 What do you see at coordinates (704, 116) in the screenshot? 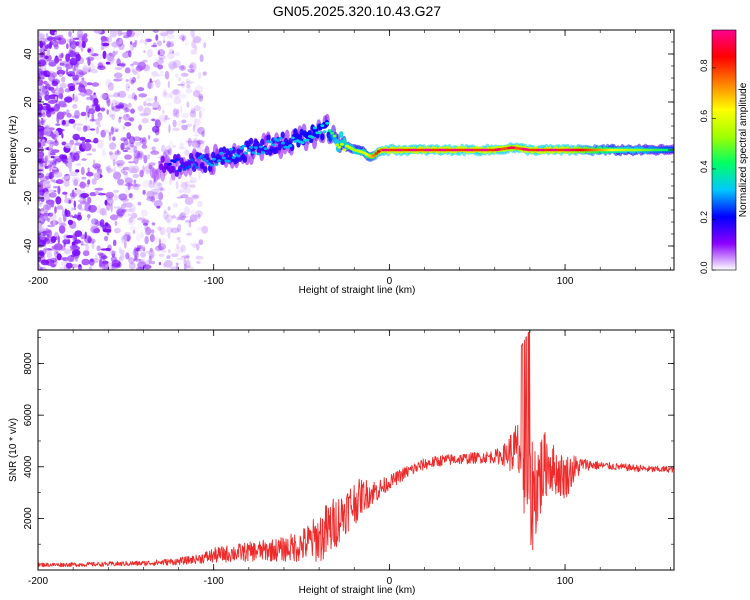
I see `colorbar-tick-label: 0.6` at bounding box center [704, 116].